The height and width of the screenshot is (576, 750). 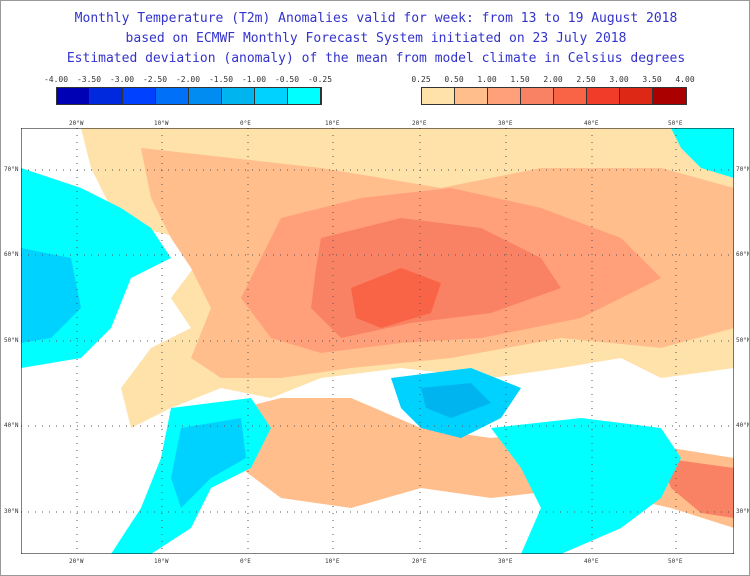 I want to click on legend-tick: 1.50, so click(x=520, y=79).